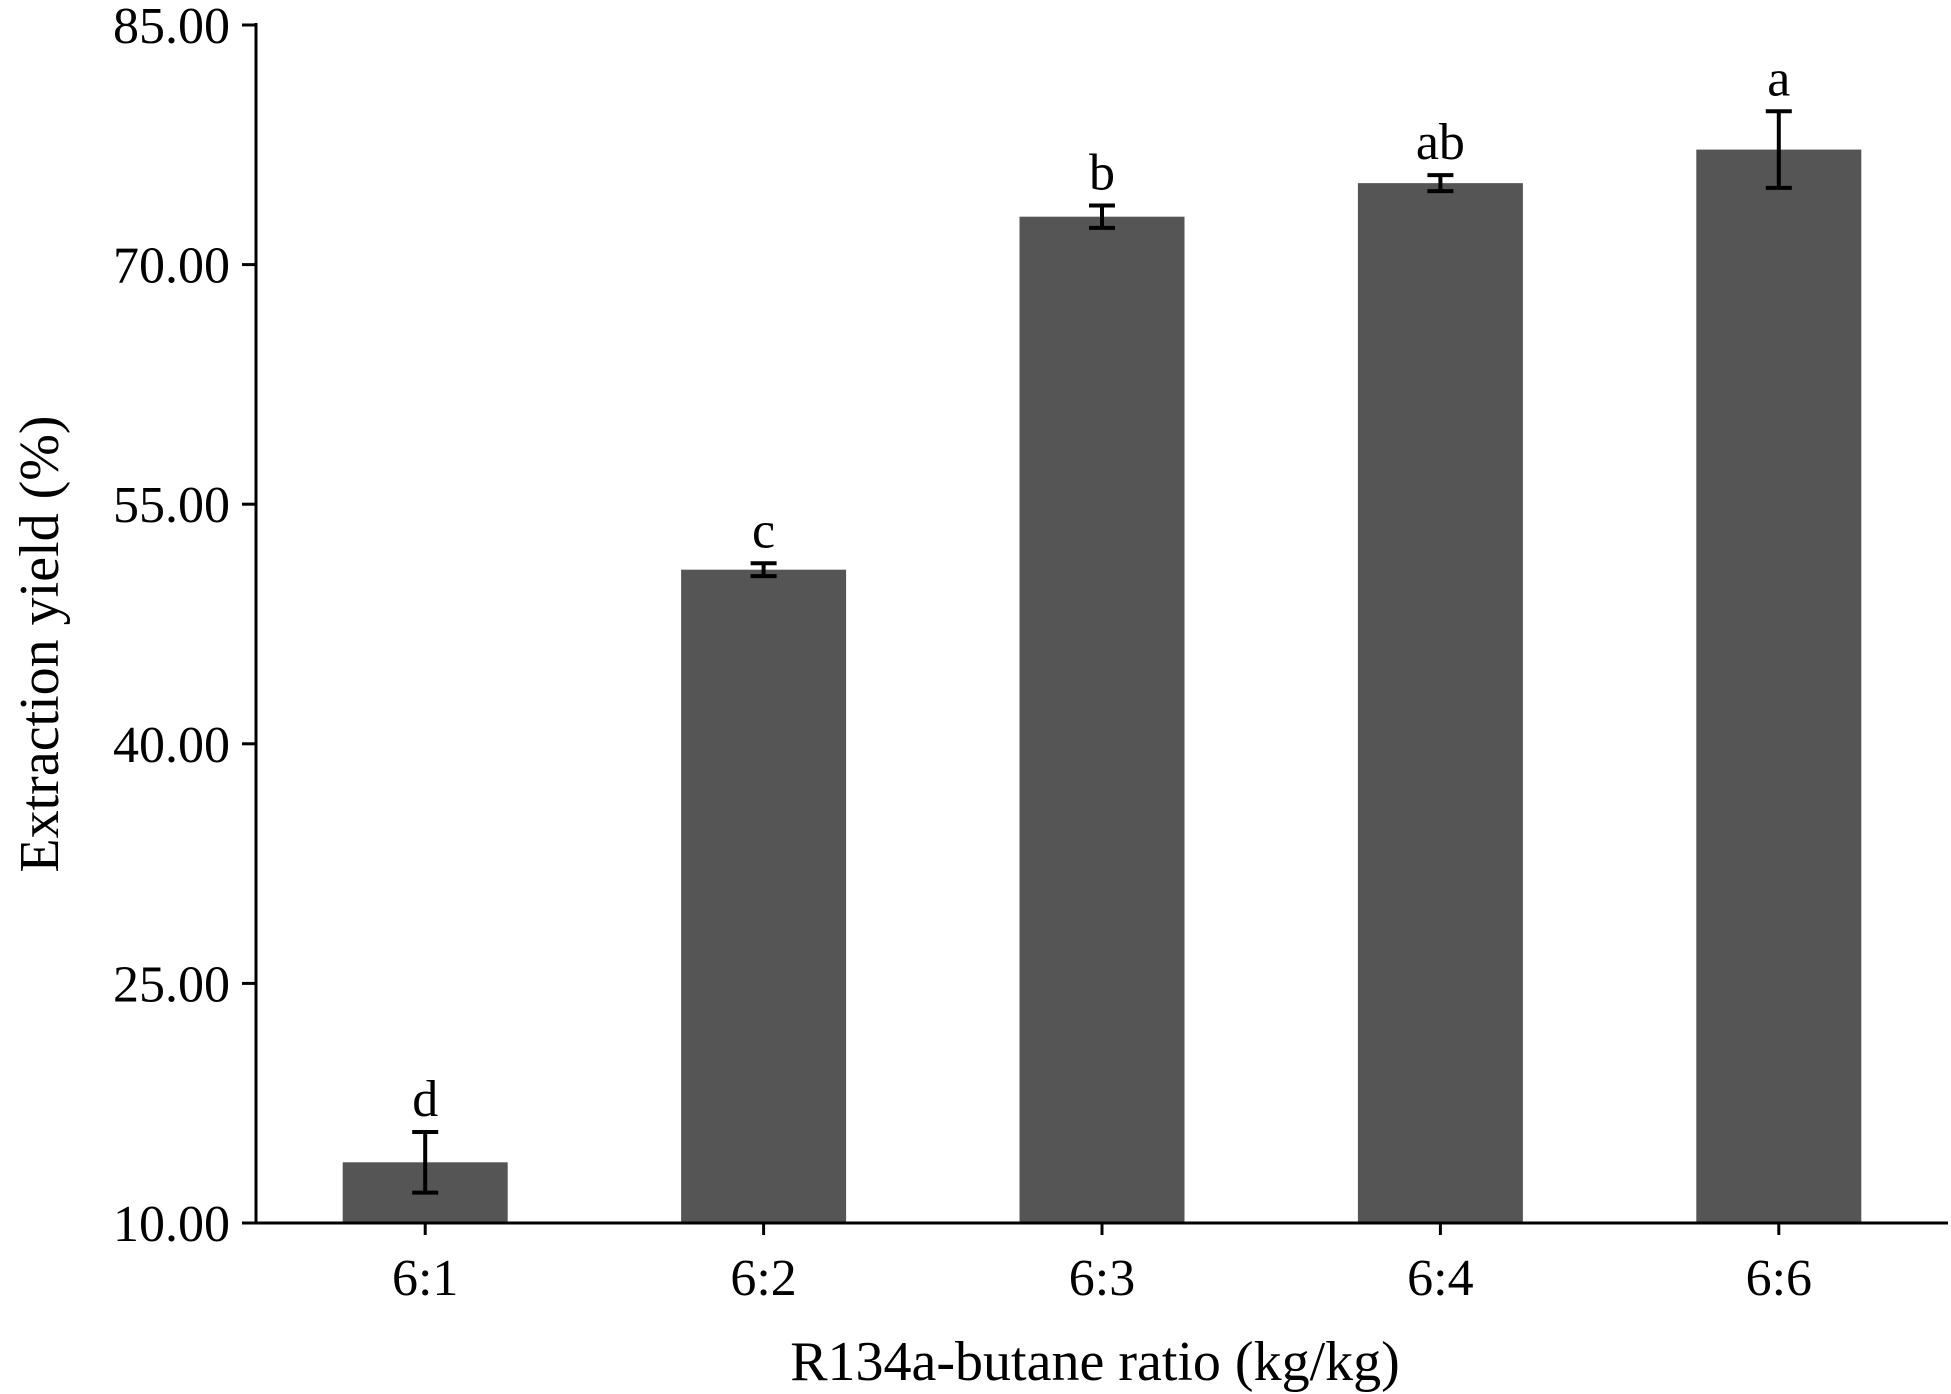 This screenshot has width=1951, height=1394. I want to click on y-tick-label: 55.00, so click(171, 505).